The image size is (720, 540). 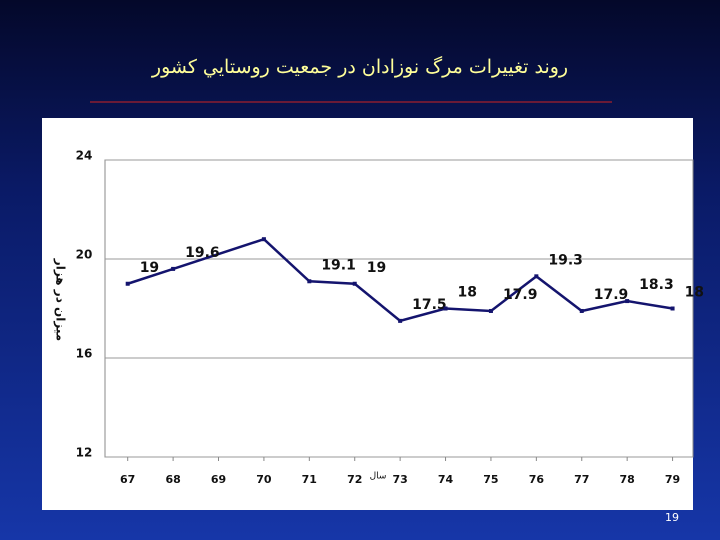 I want to click on x-tick-label: 69, so click(x=218, y=479).